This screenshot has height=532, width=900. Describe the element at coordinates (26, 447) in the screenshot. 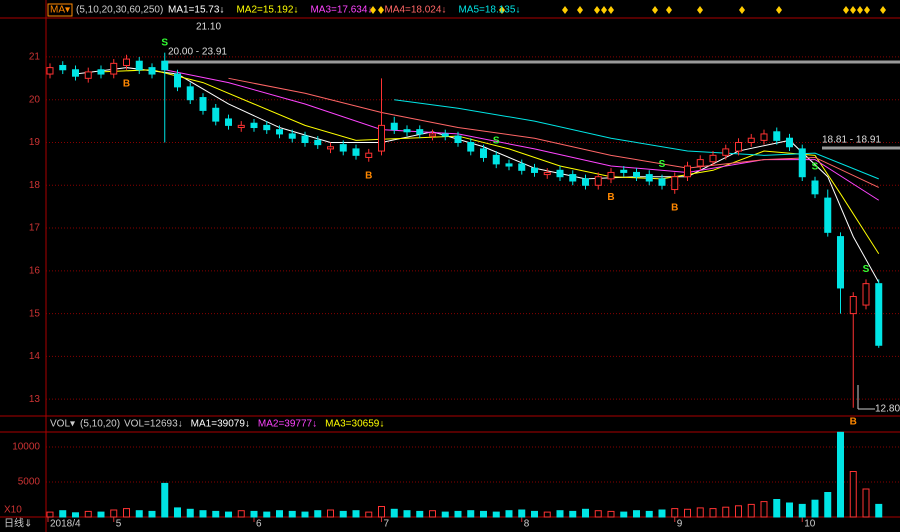

I see `volume-tick-label: 10000` at that location.